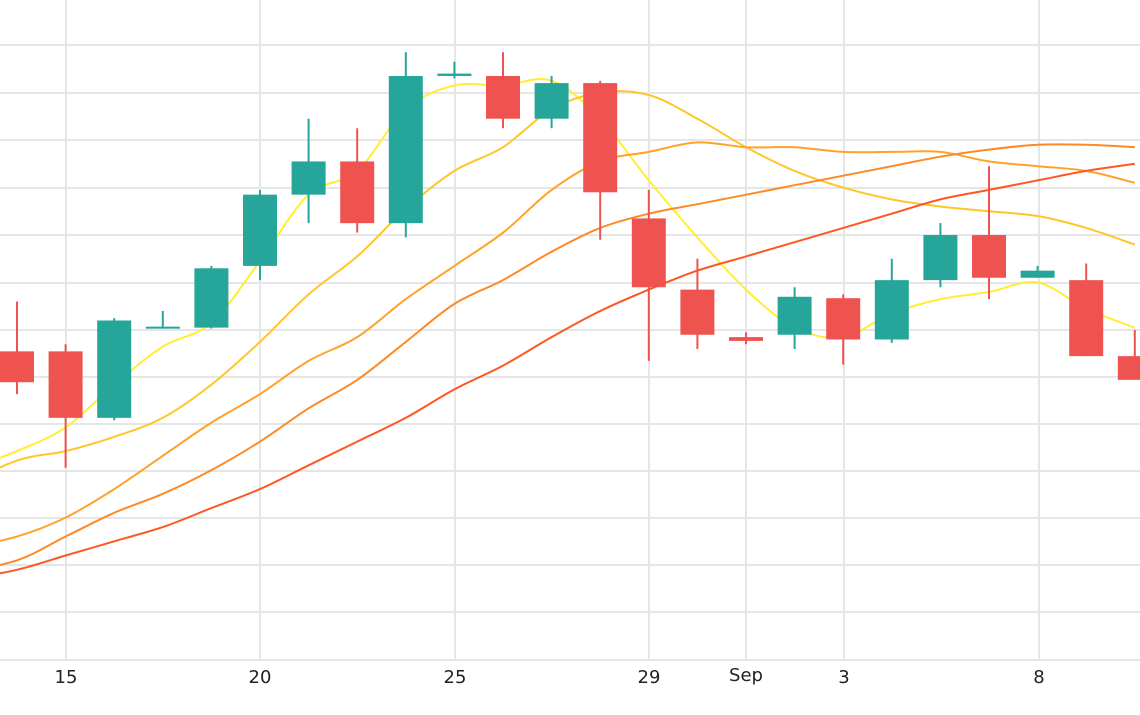 This screenshot has width=1140, height=715. I want to click on x-tick-label: 29, so click(649, 677).